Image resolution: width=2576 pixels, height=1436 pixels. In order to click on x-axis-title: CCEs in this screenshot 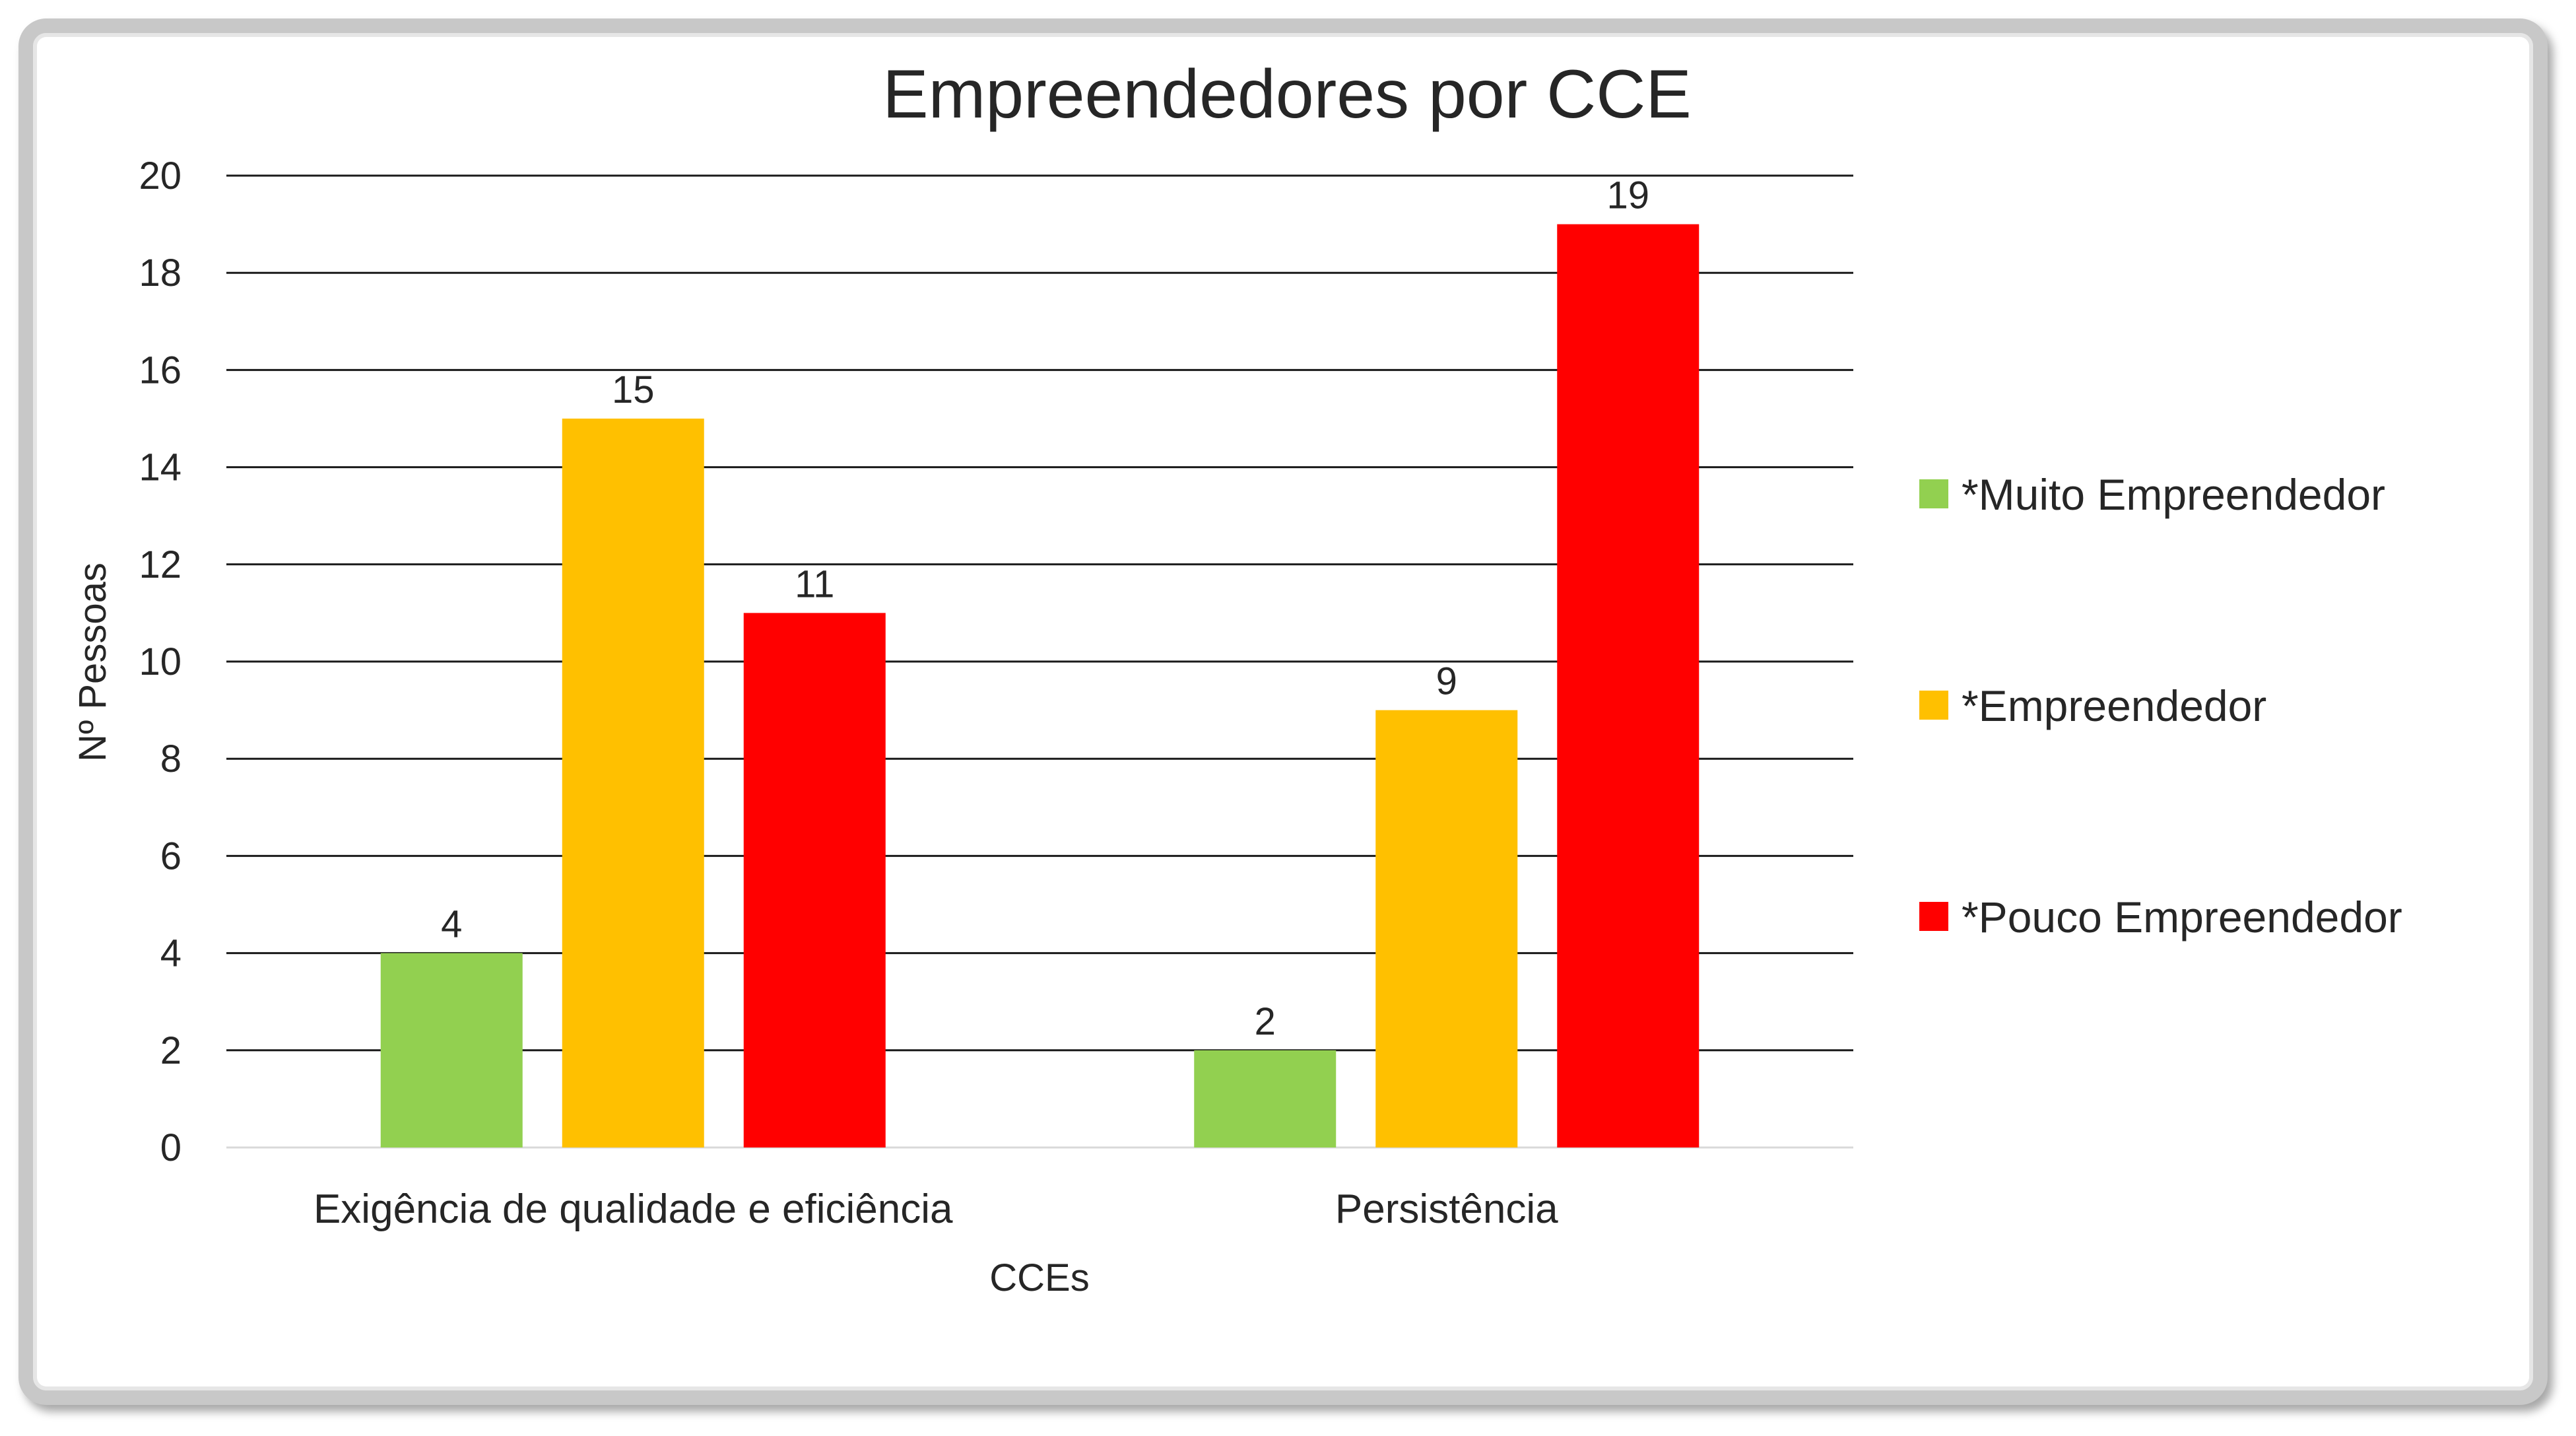, I will do `click(1039, 1277)`.